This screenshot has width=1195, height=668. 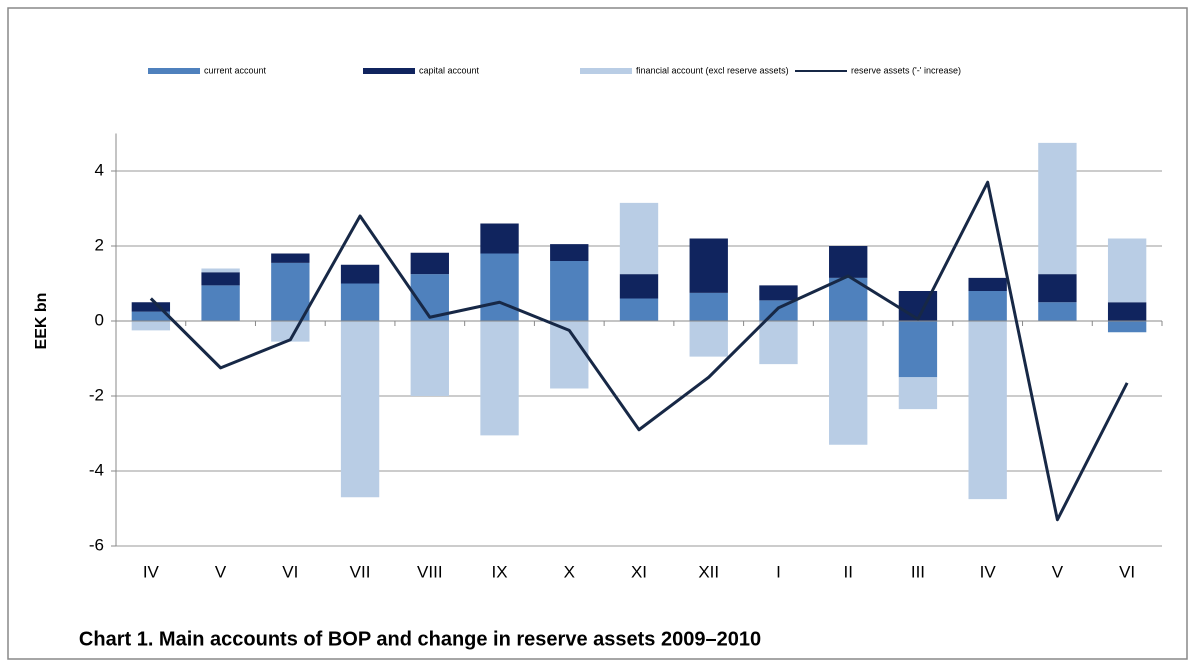 I want to click on y-tick-label: -2, so click(x=96, y=394).